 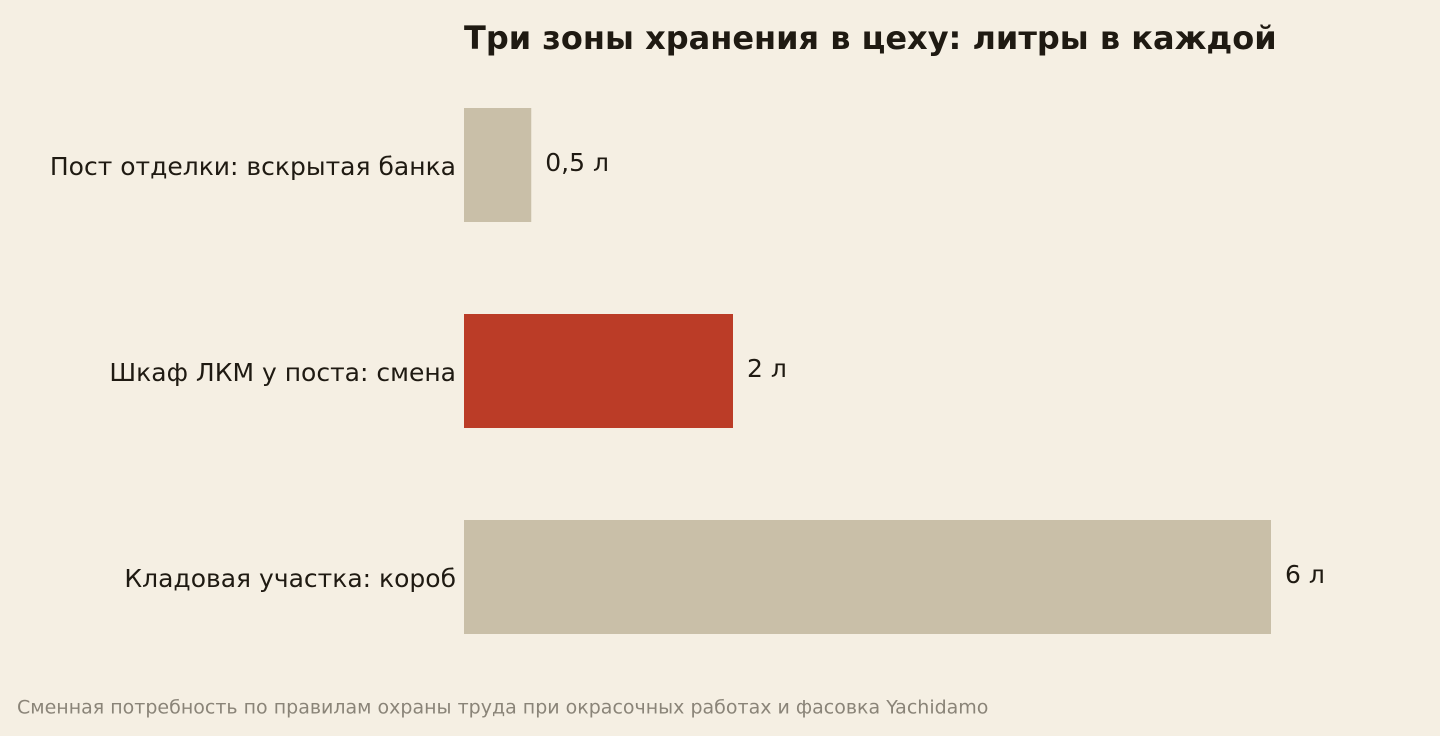 I want to click on category-label: Пост отделки: вскрытая банка, so click(x=253, y=166).